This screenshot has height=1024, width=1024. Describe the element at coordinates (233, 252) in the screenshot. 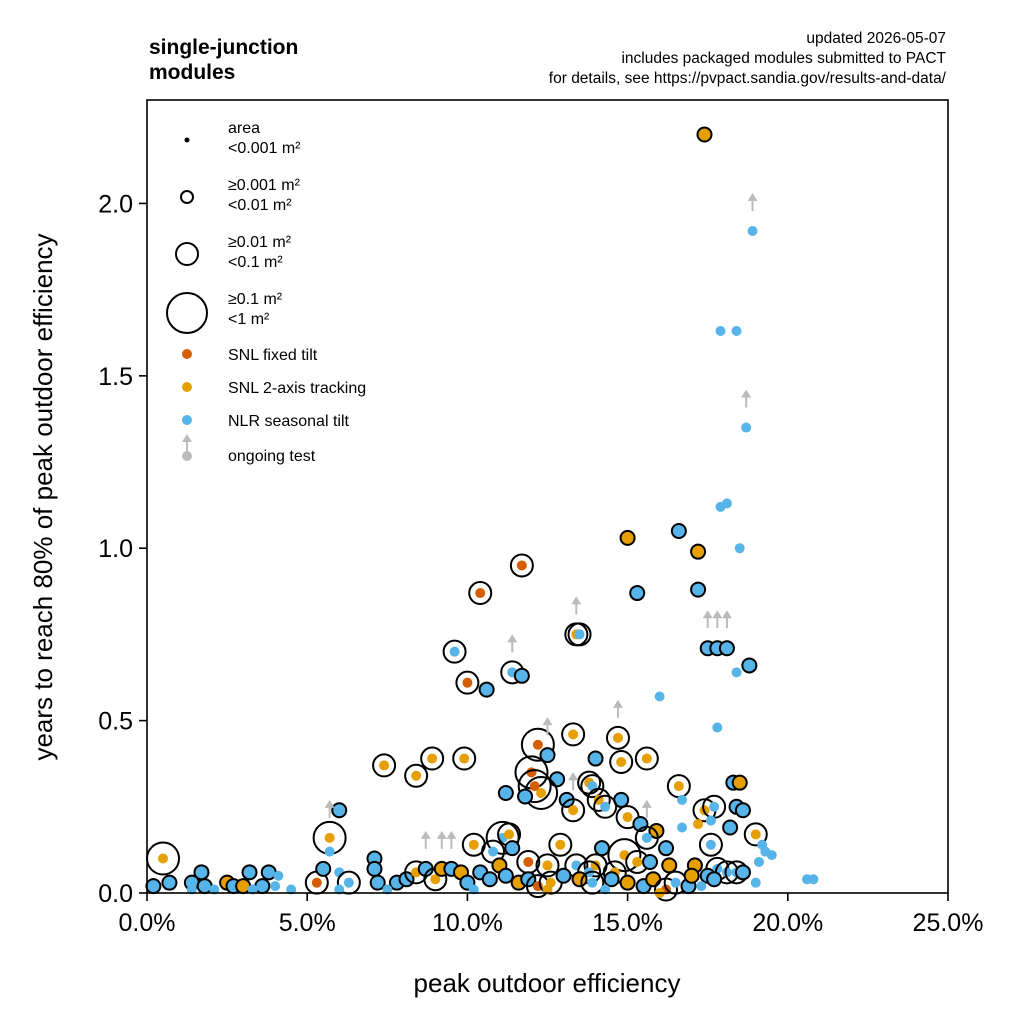

I see `legend-size-entry: ≥0.01 m² <0.1 m²` at that location.